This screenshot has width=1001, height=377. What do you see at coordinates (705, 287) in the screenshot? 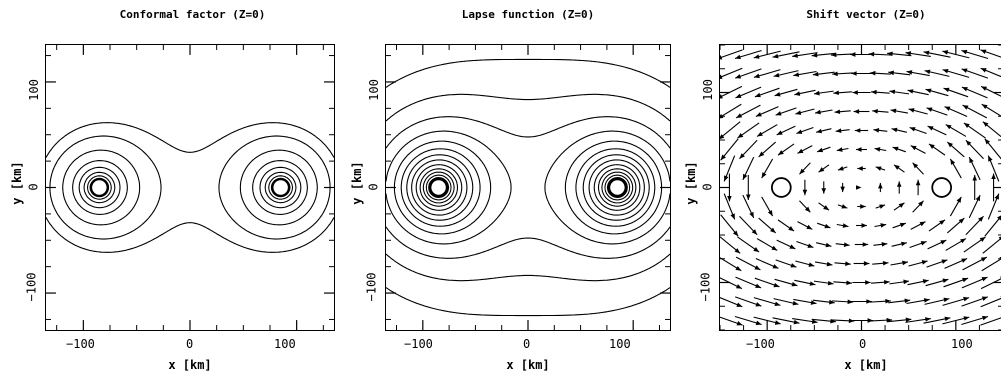
I see `y-tick-label: −100` at bounding box center [705, 287].